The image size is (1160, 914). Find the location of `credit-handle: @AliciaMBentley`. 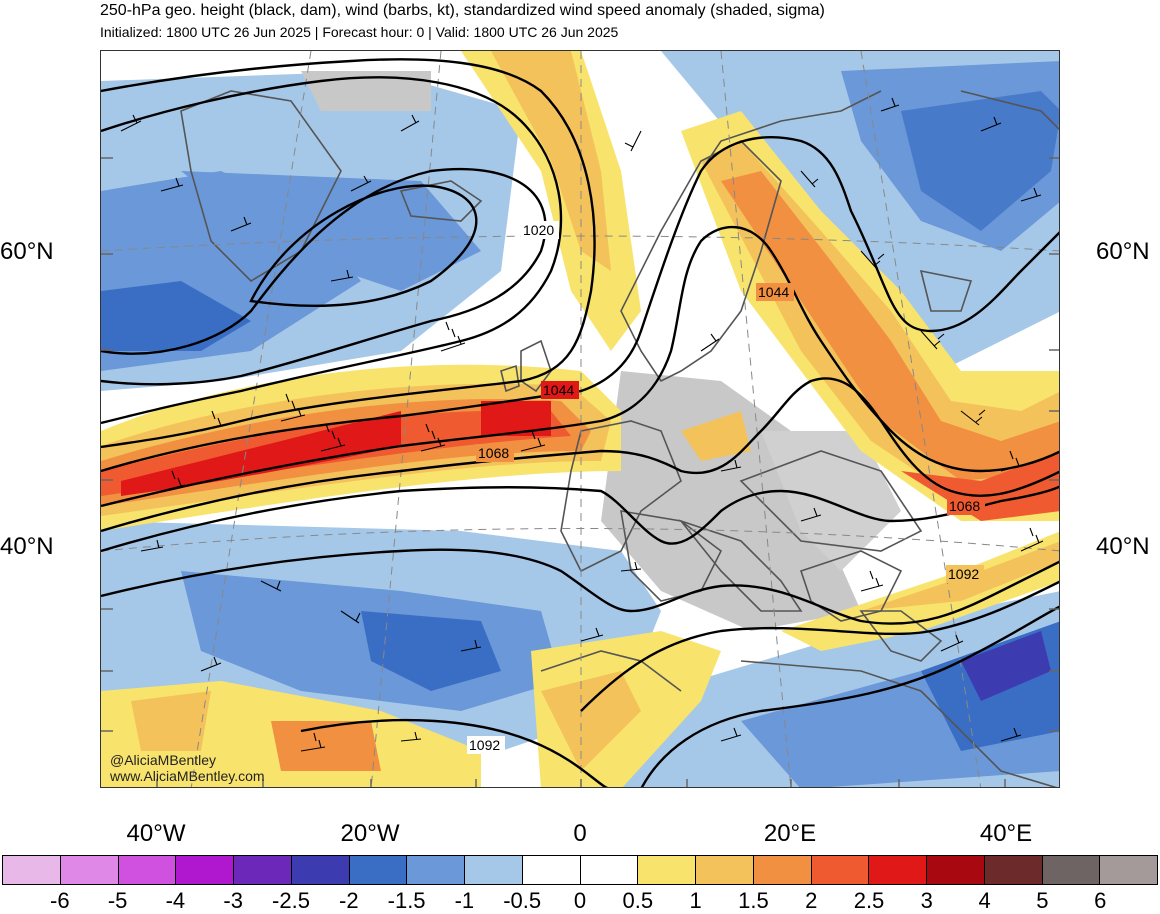

credit-handle: @AliciaMBentley is located at coordinates (163, 760).